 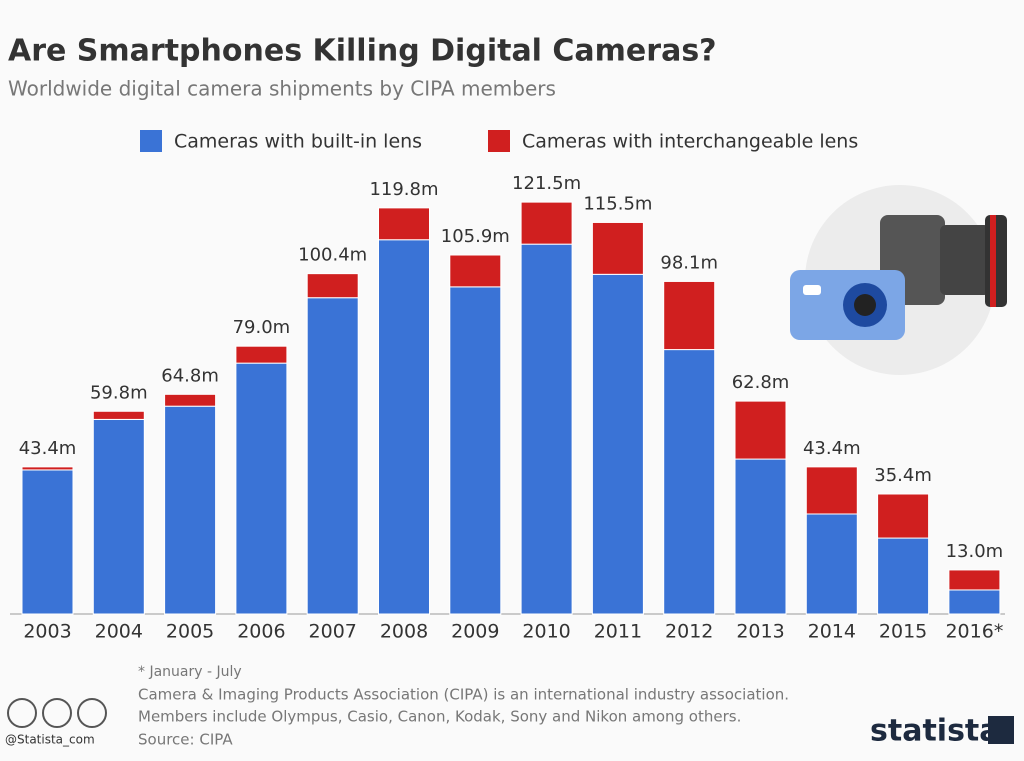 I want to click on camera-icon, so click(x=898, y=280).